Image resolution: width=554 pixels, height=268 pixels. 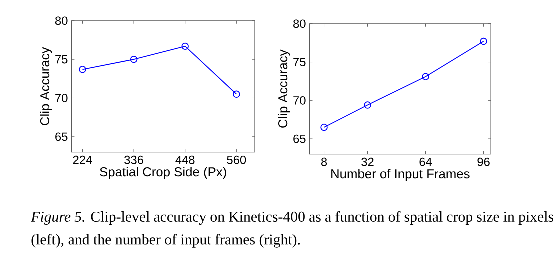 What do you see at coordinates (134, 160) in the screenshot?
I see `x-tick-label: 336` at bounding box center [134, 160].